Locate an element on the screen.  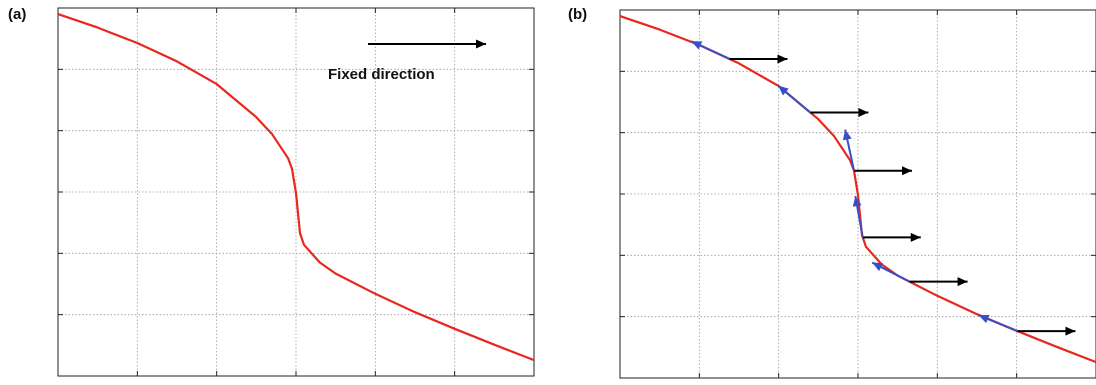
fixed-direction-label: Fixed direction is located at coordinates (381, 74).